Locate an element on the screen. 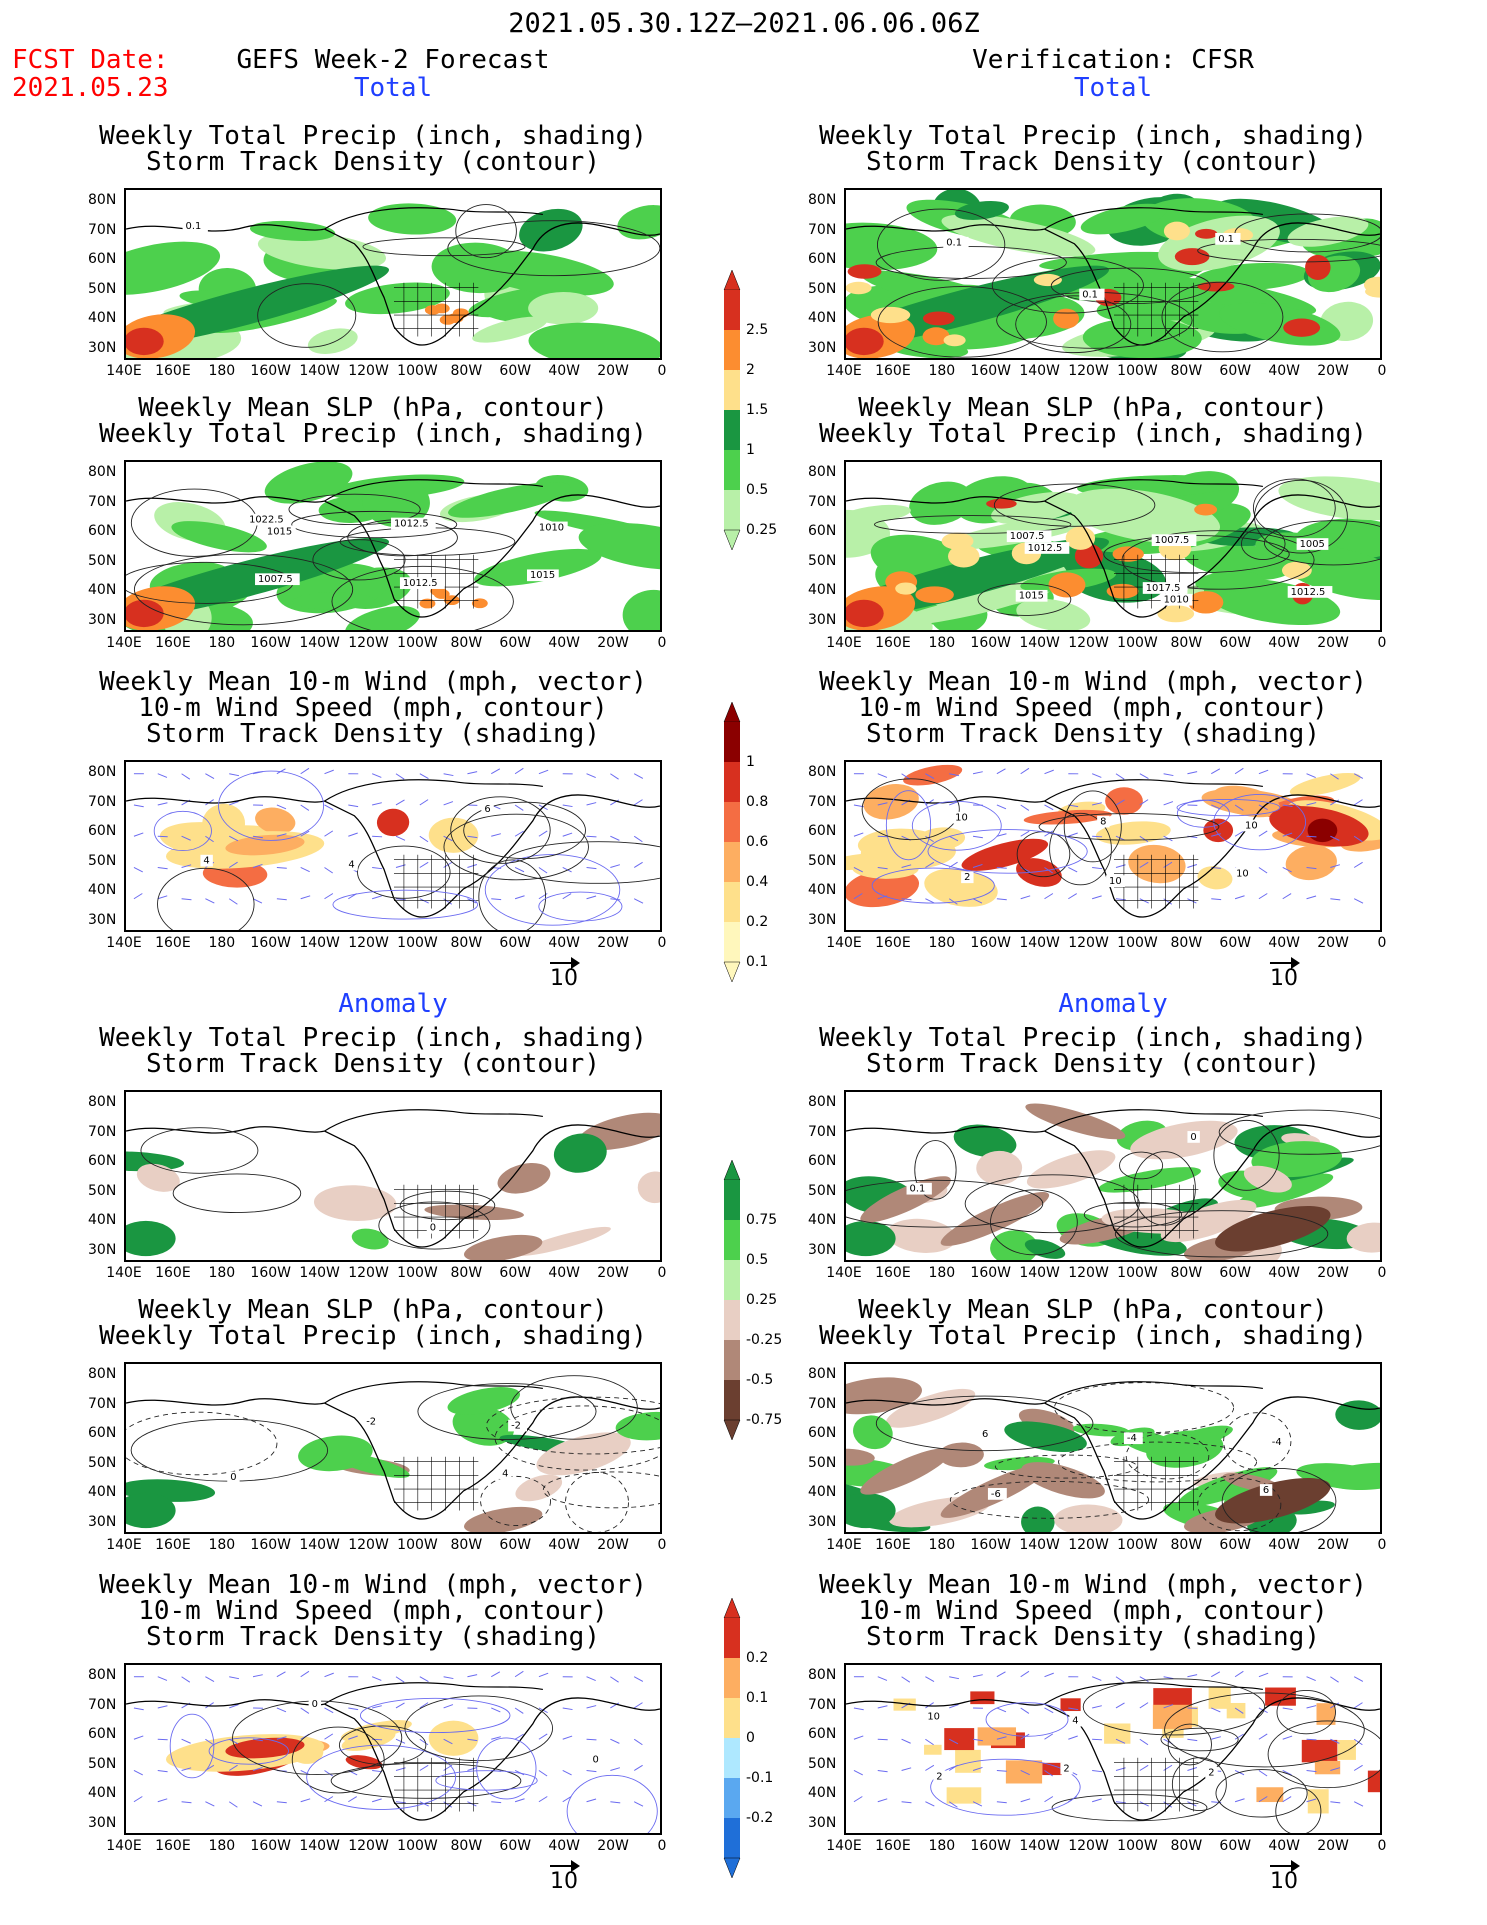 This screenshot has width=1487, height=1925. lat-label-40N: 40N is located at coordinates (102, 1793).